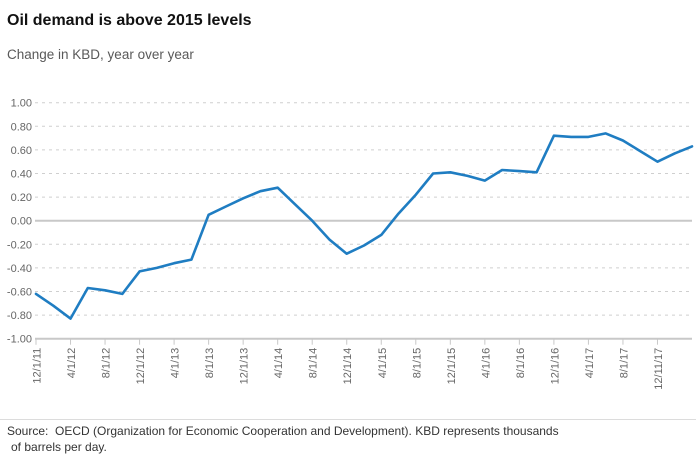 This screenshot has height=465, width=696. What do you see at coordinates (19, 340) in the screenshot?
I see `y-tick-label: -1.00` at bounding box center [19, 340].